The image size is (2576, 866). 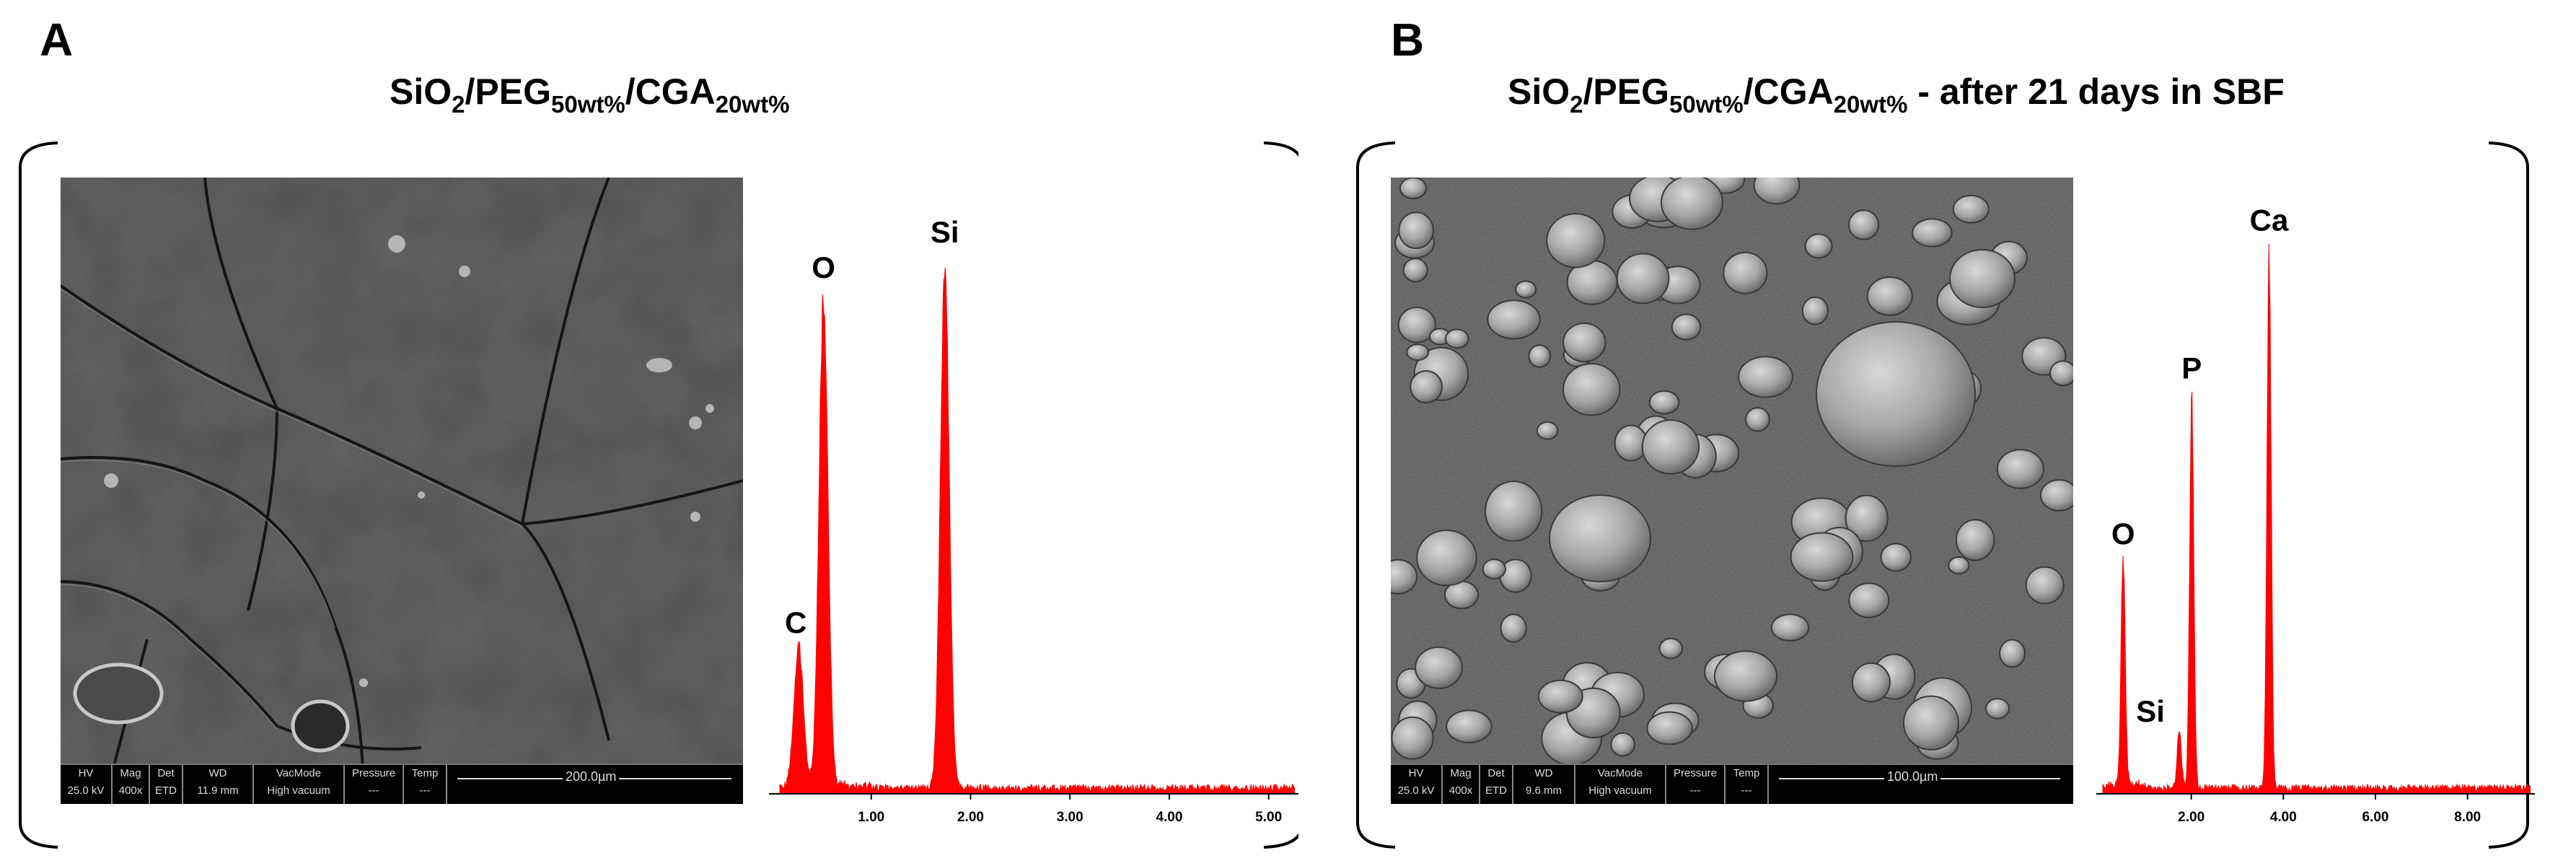 I want to click on panel-a-letter: A, so click(x=57, y=40).